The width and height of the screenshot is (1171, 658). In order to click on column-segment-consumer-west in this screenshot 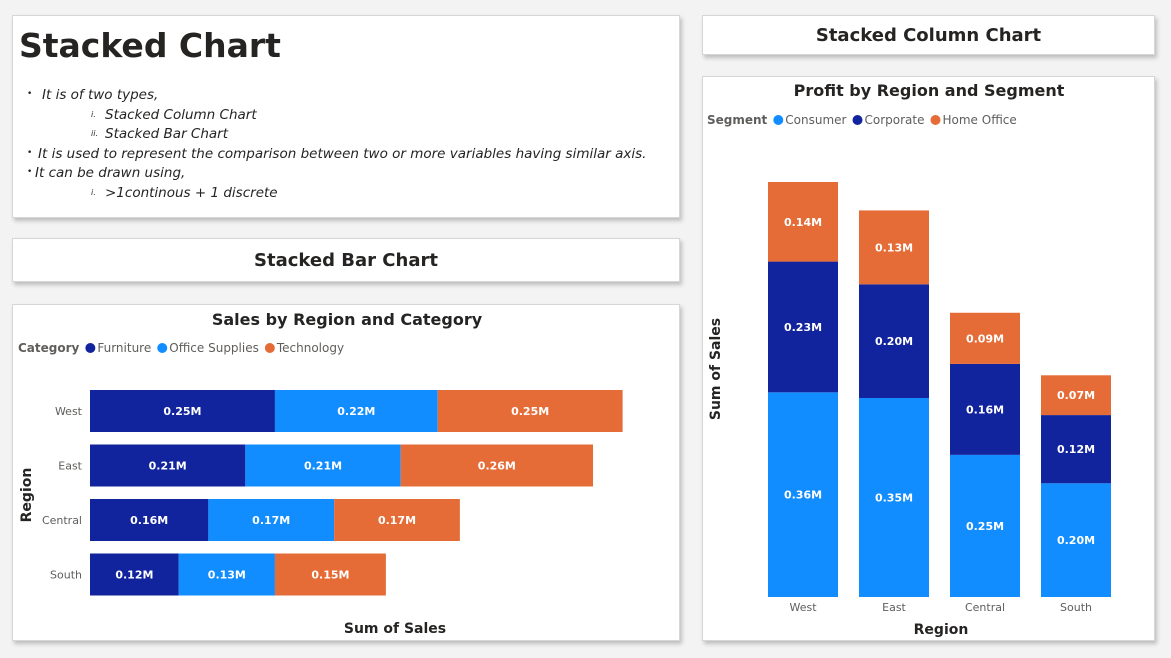, I will do `click(803, 494)`.